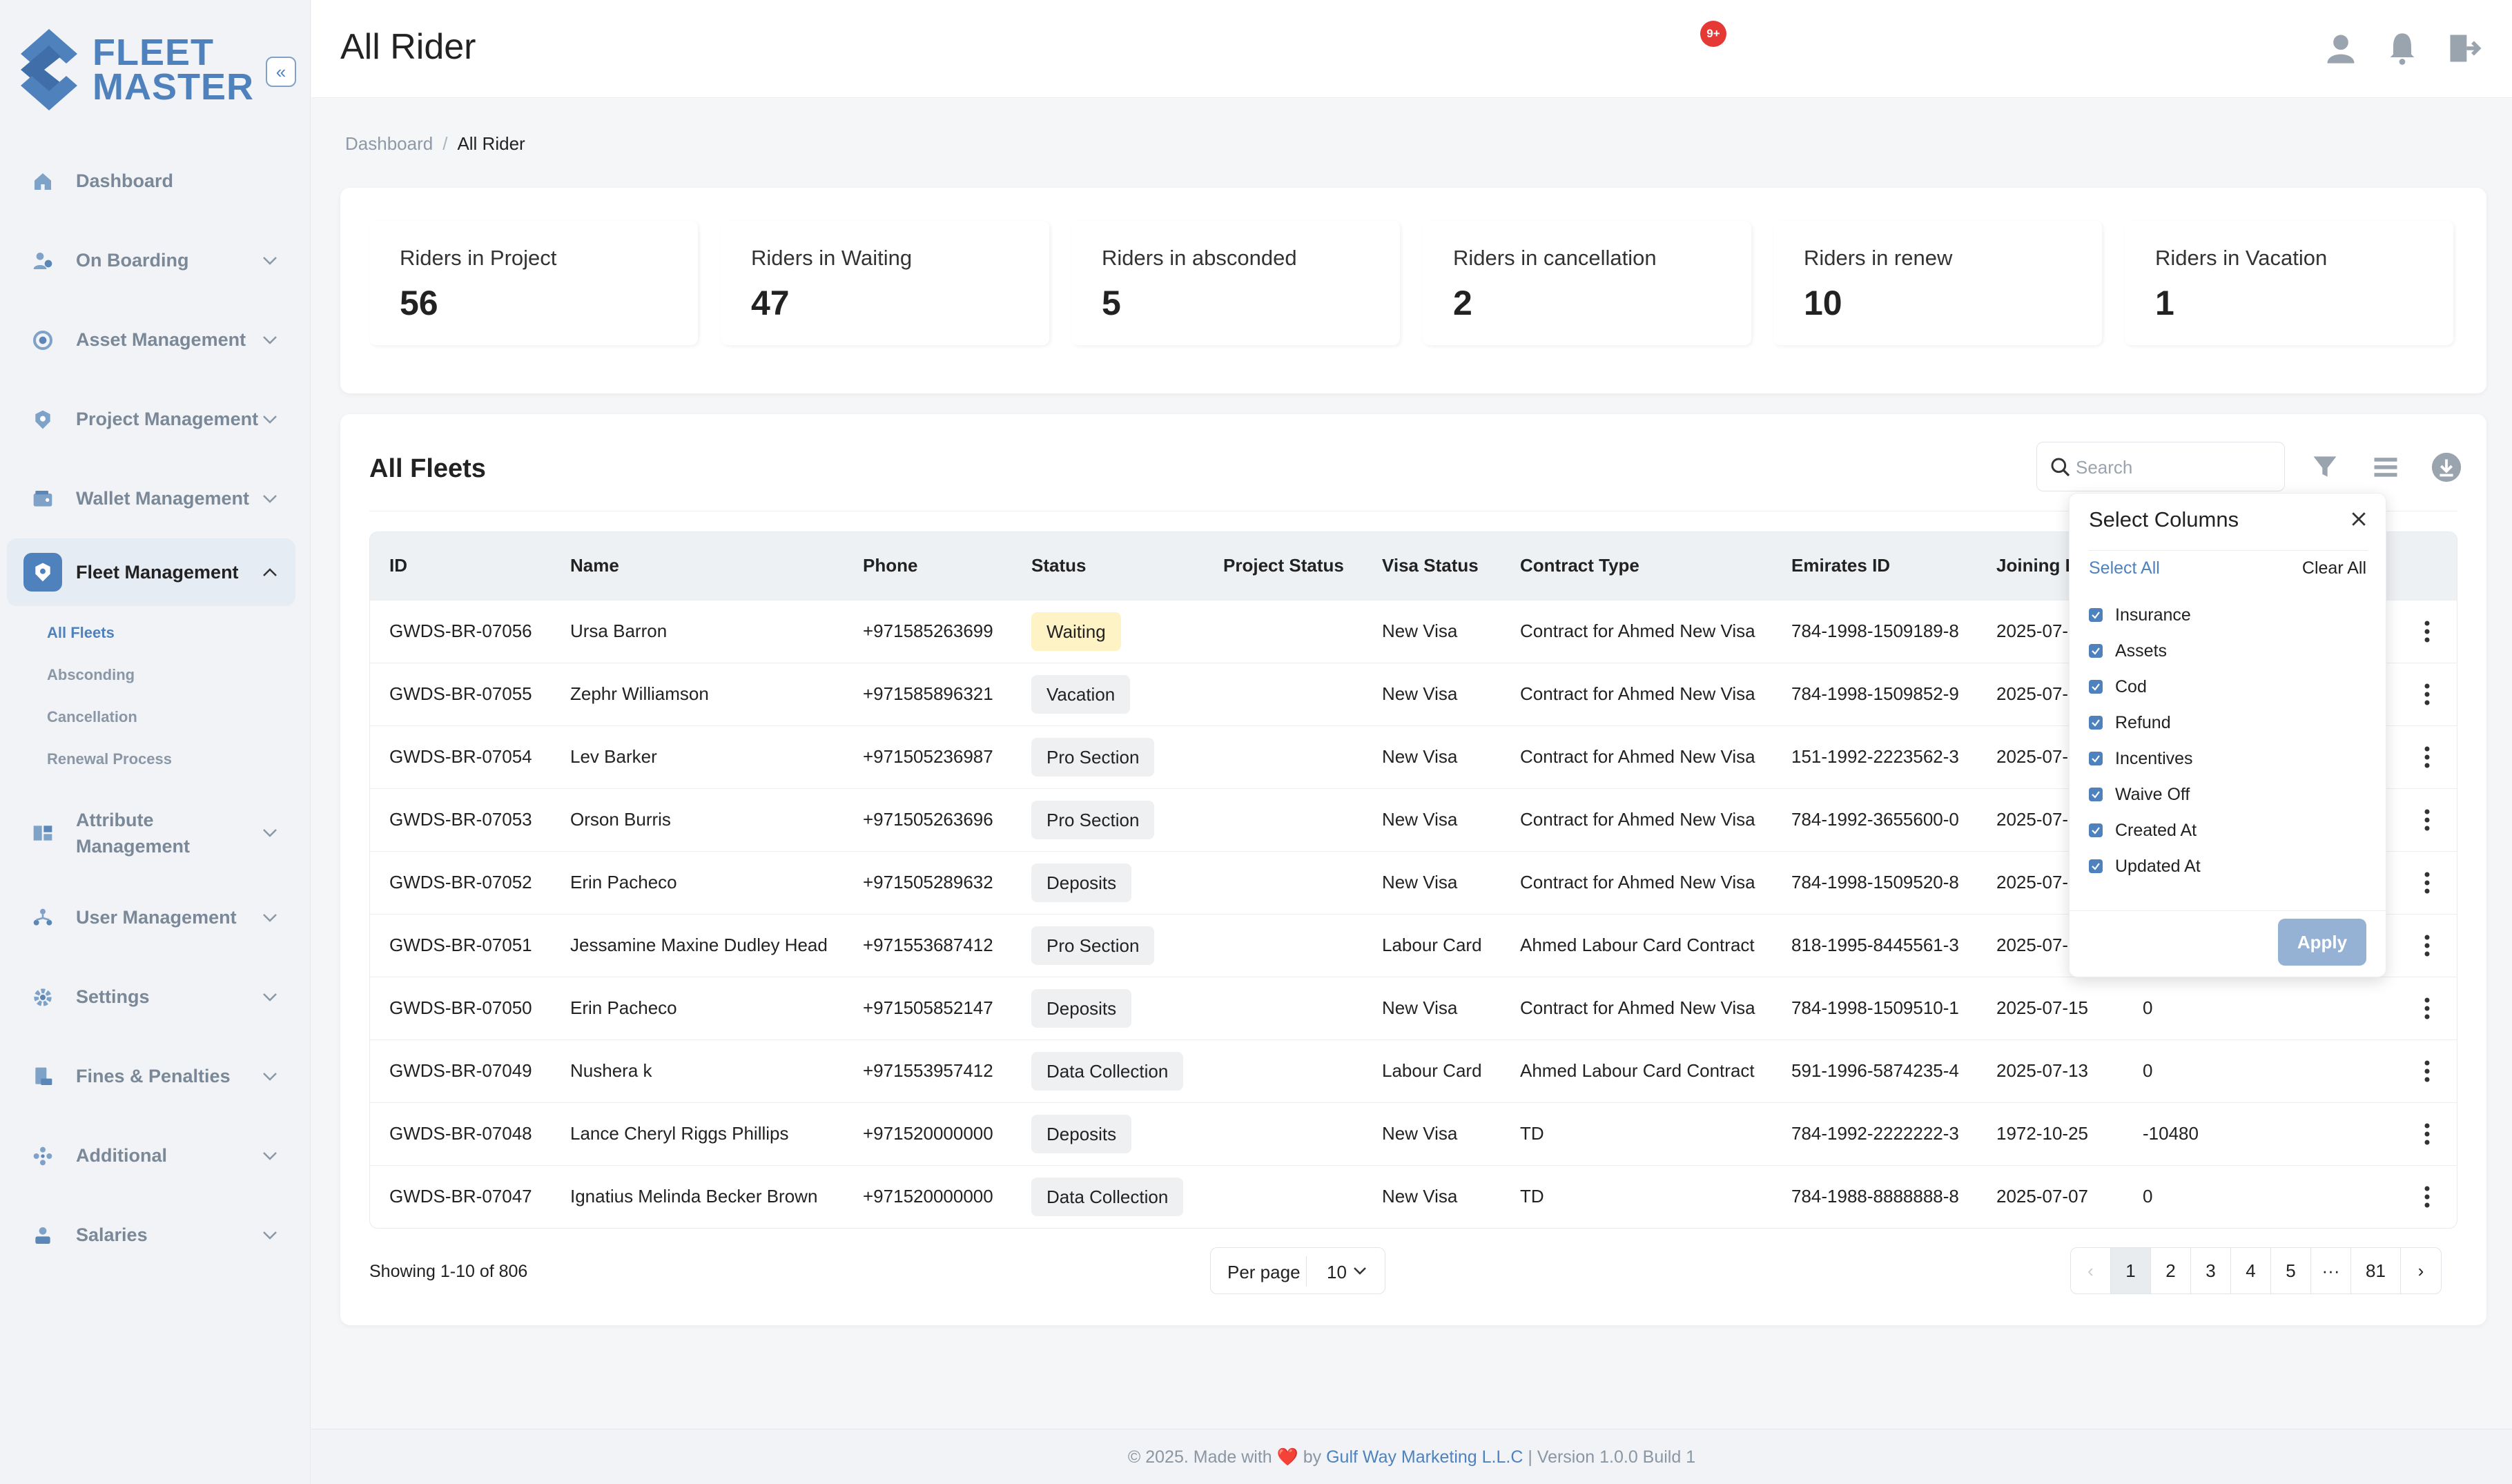  What do you see at coordinates (42, 1156) in the screenshot?
I see `additional-icon` at bounding box center [42, 1156].